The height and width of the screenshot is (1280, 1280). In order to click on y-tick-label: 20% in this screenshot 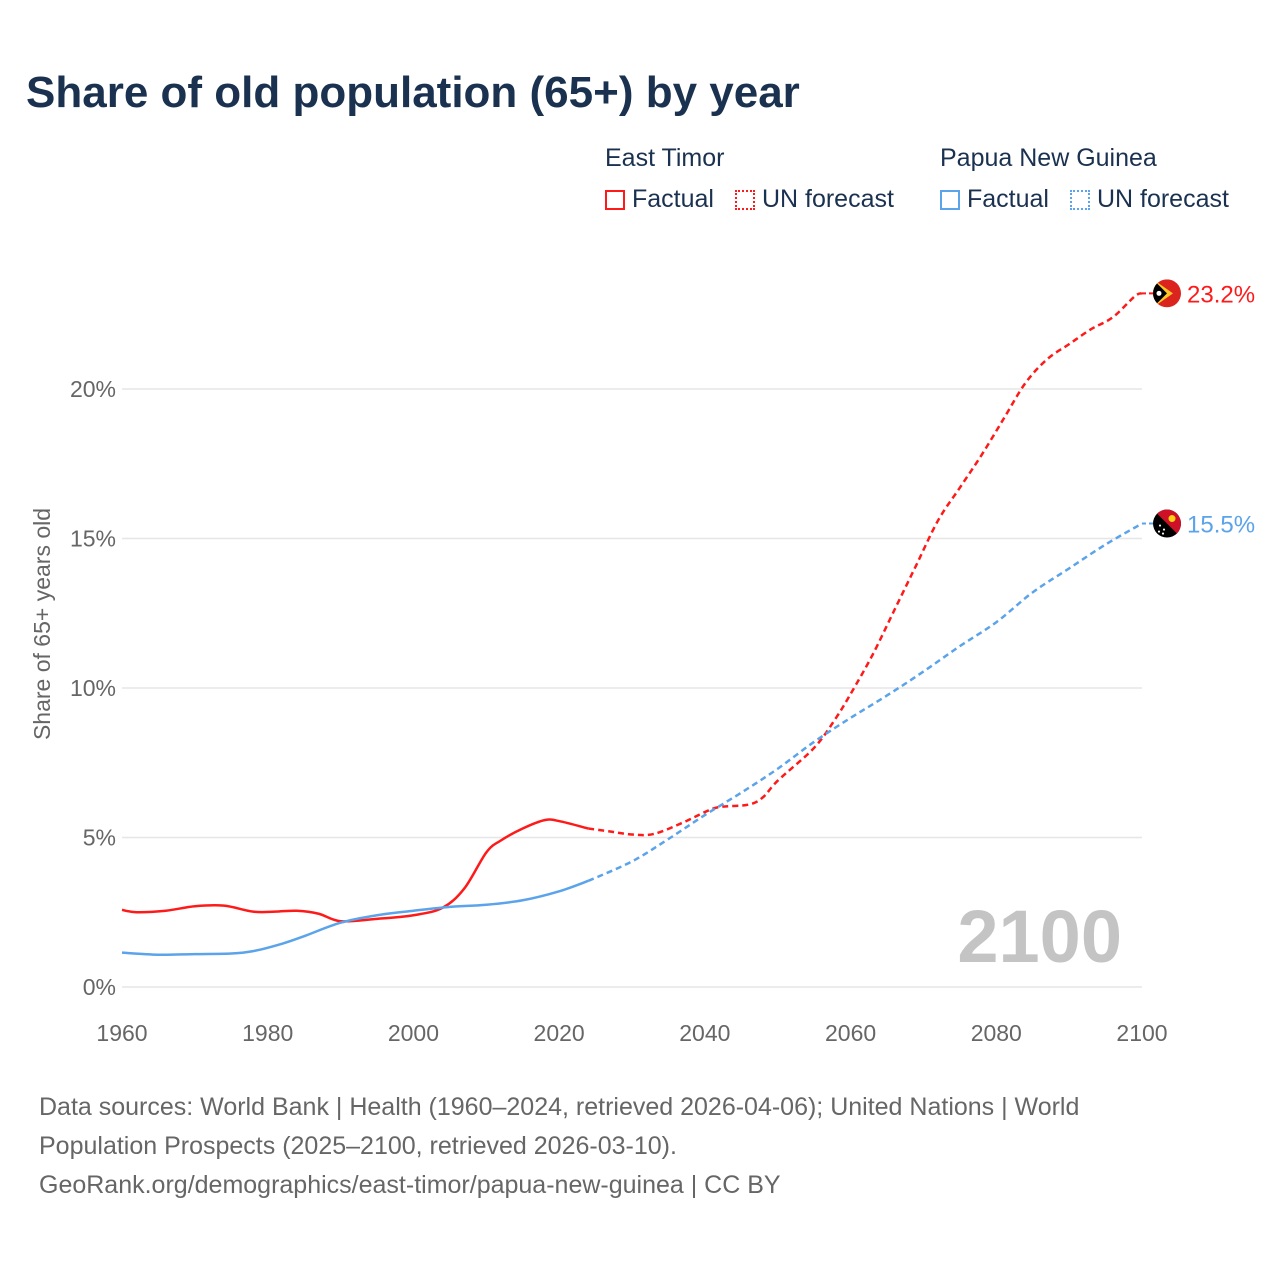, I will do `click(93, 389)`.